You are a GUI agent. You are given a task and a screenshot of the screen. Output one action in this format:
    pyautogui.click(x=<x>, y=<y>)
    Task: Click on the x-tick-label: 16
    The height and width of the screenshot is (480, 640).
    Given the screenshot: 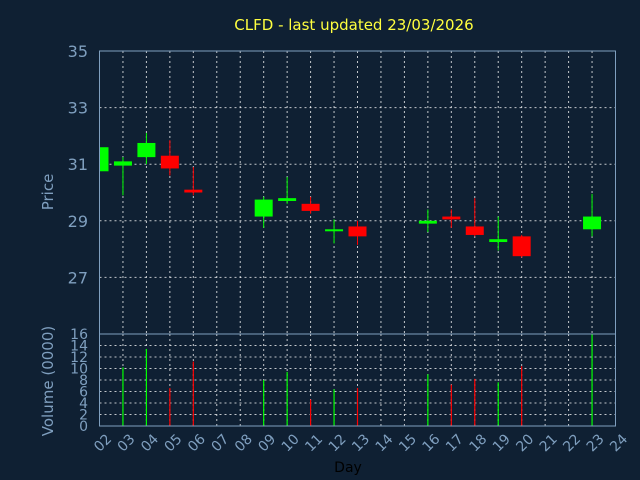 What is the action you would take?
    pyautogui.click(x=432, y=443)
    